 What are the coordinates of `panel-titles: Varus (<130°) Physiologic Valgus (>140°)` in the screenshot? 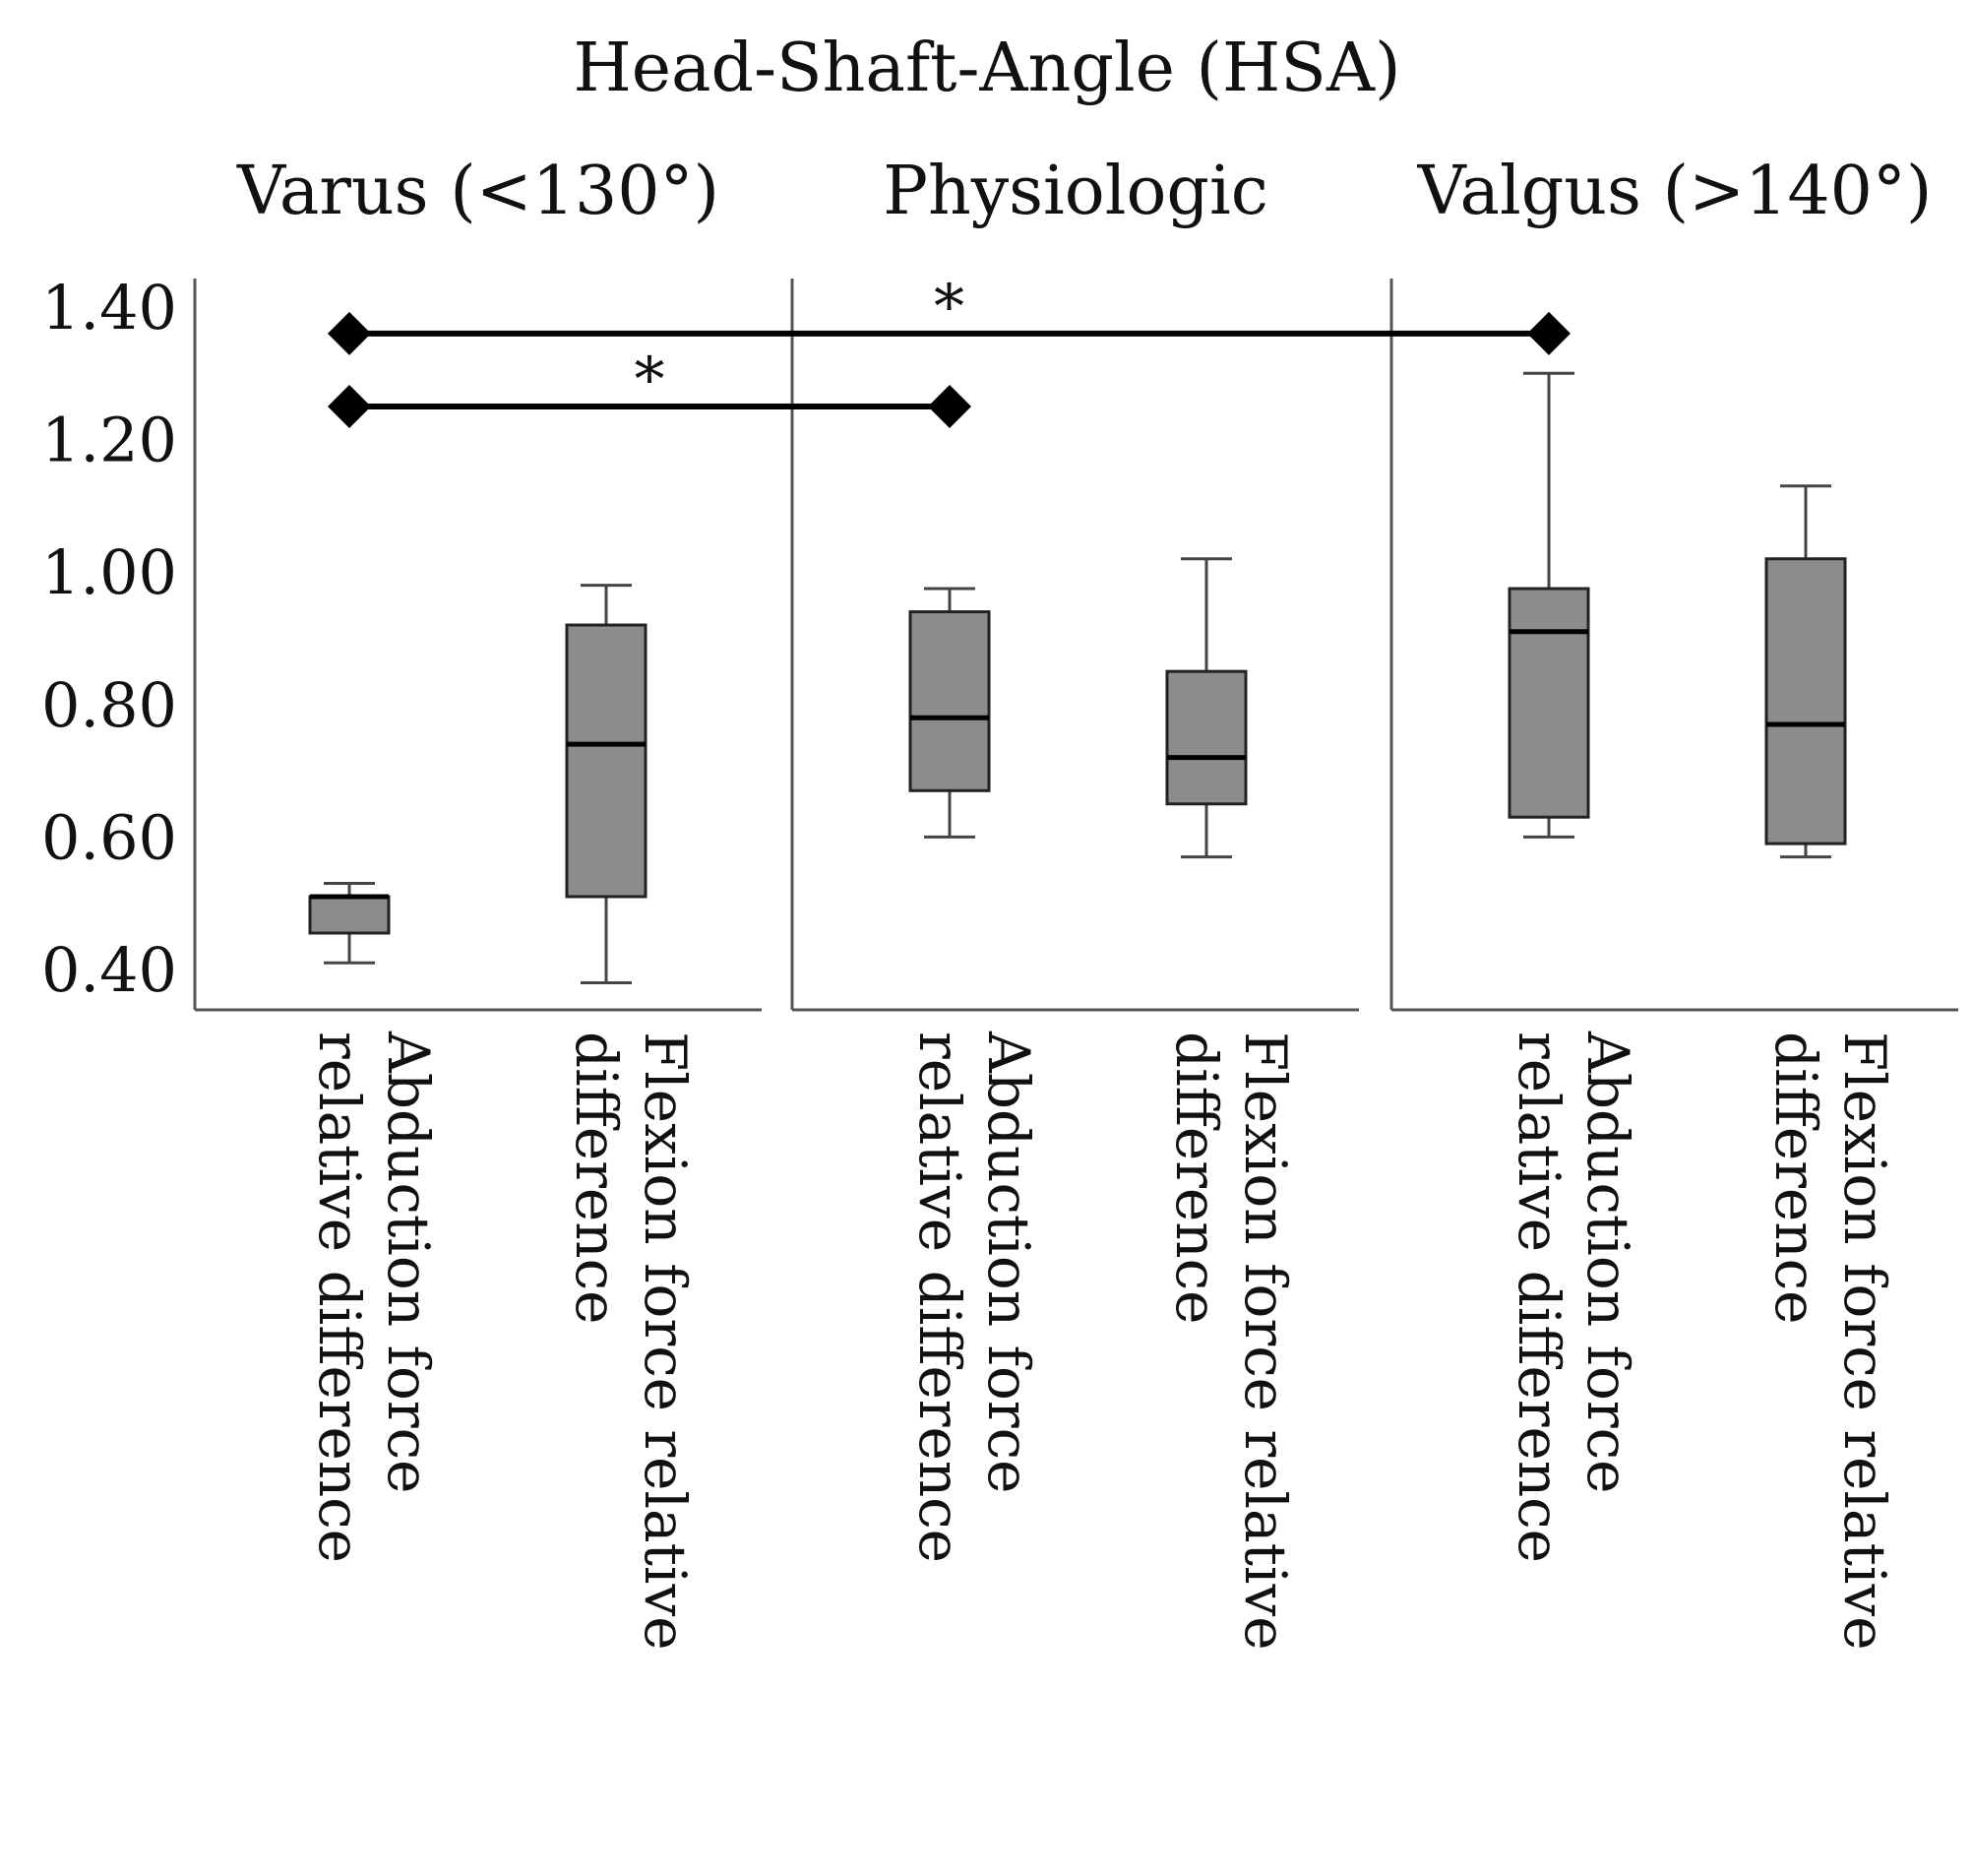 It's located at (1084, 191).